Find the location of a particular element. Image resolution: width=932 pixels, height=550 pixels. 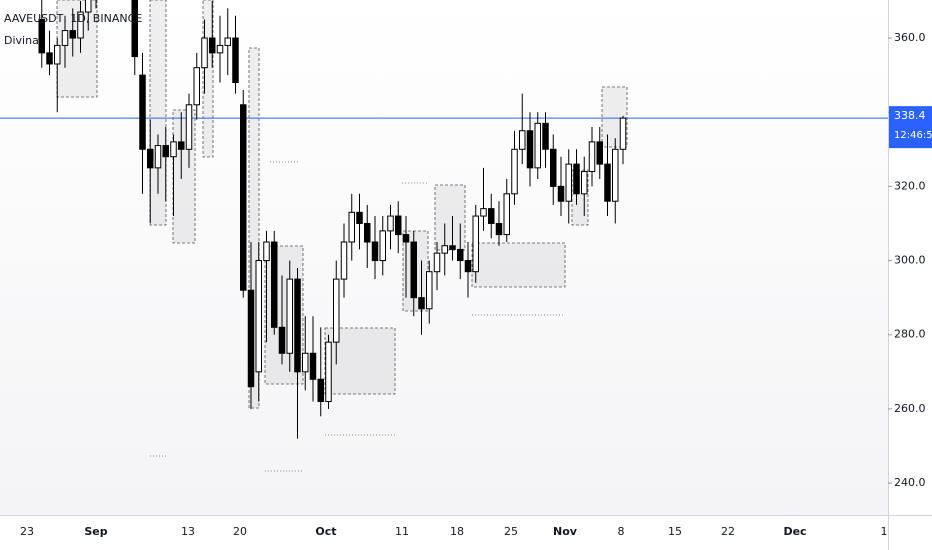

x-tick-label: 20 is located at coordinates (240, 531).